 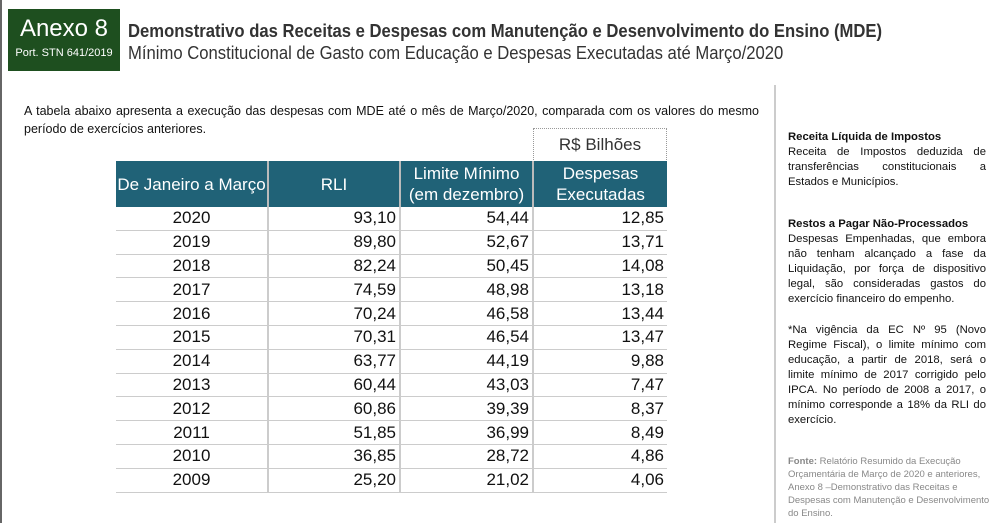 I want to click on table-row: 2016 70,24 46,58 13,44, so click(x=391, y=313).